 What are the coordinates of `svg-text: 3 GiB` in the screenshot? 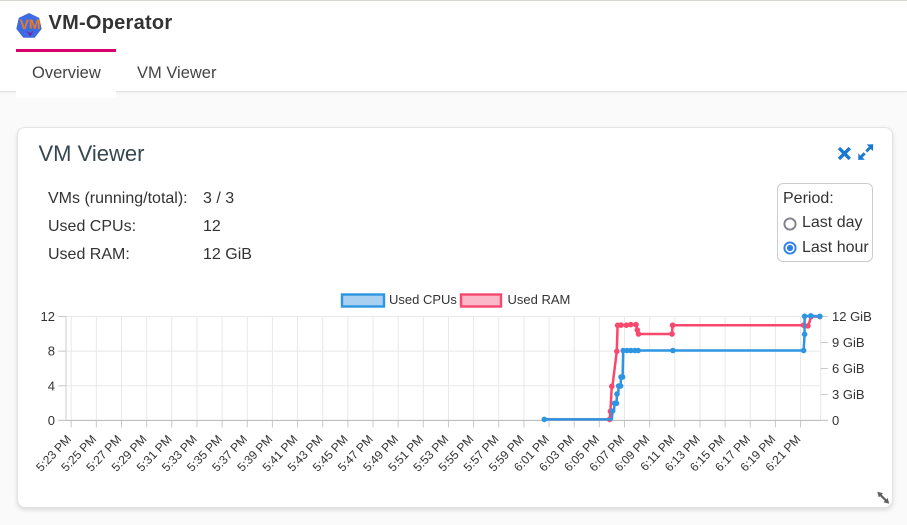 It's located at (848, 394).